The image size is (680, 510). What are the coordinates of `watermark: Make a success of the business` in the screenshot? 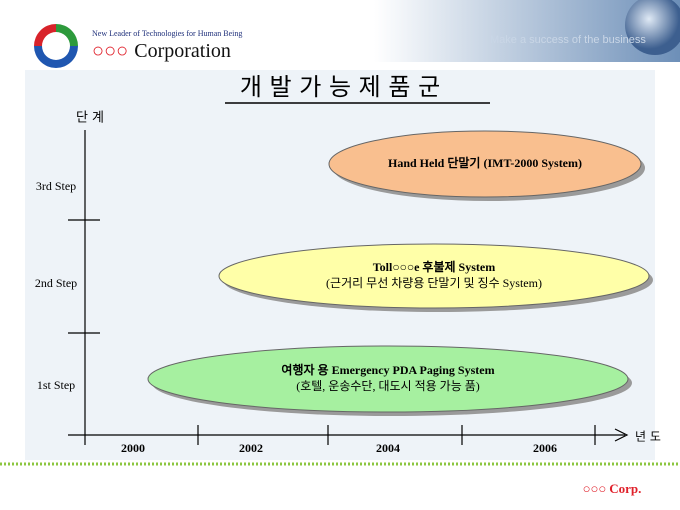 It's located at (568, 40).